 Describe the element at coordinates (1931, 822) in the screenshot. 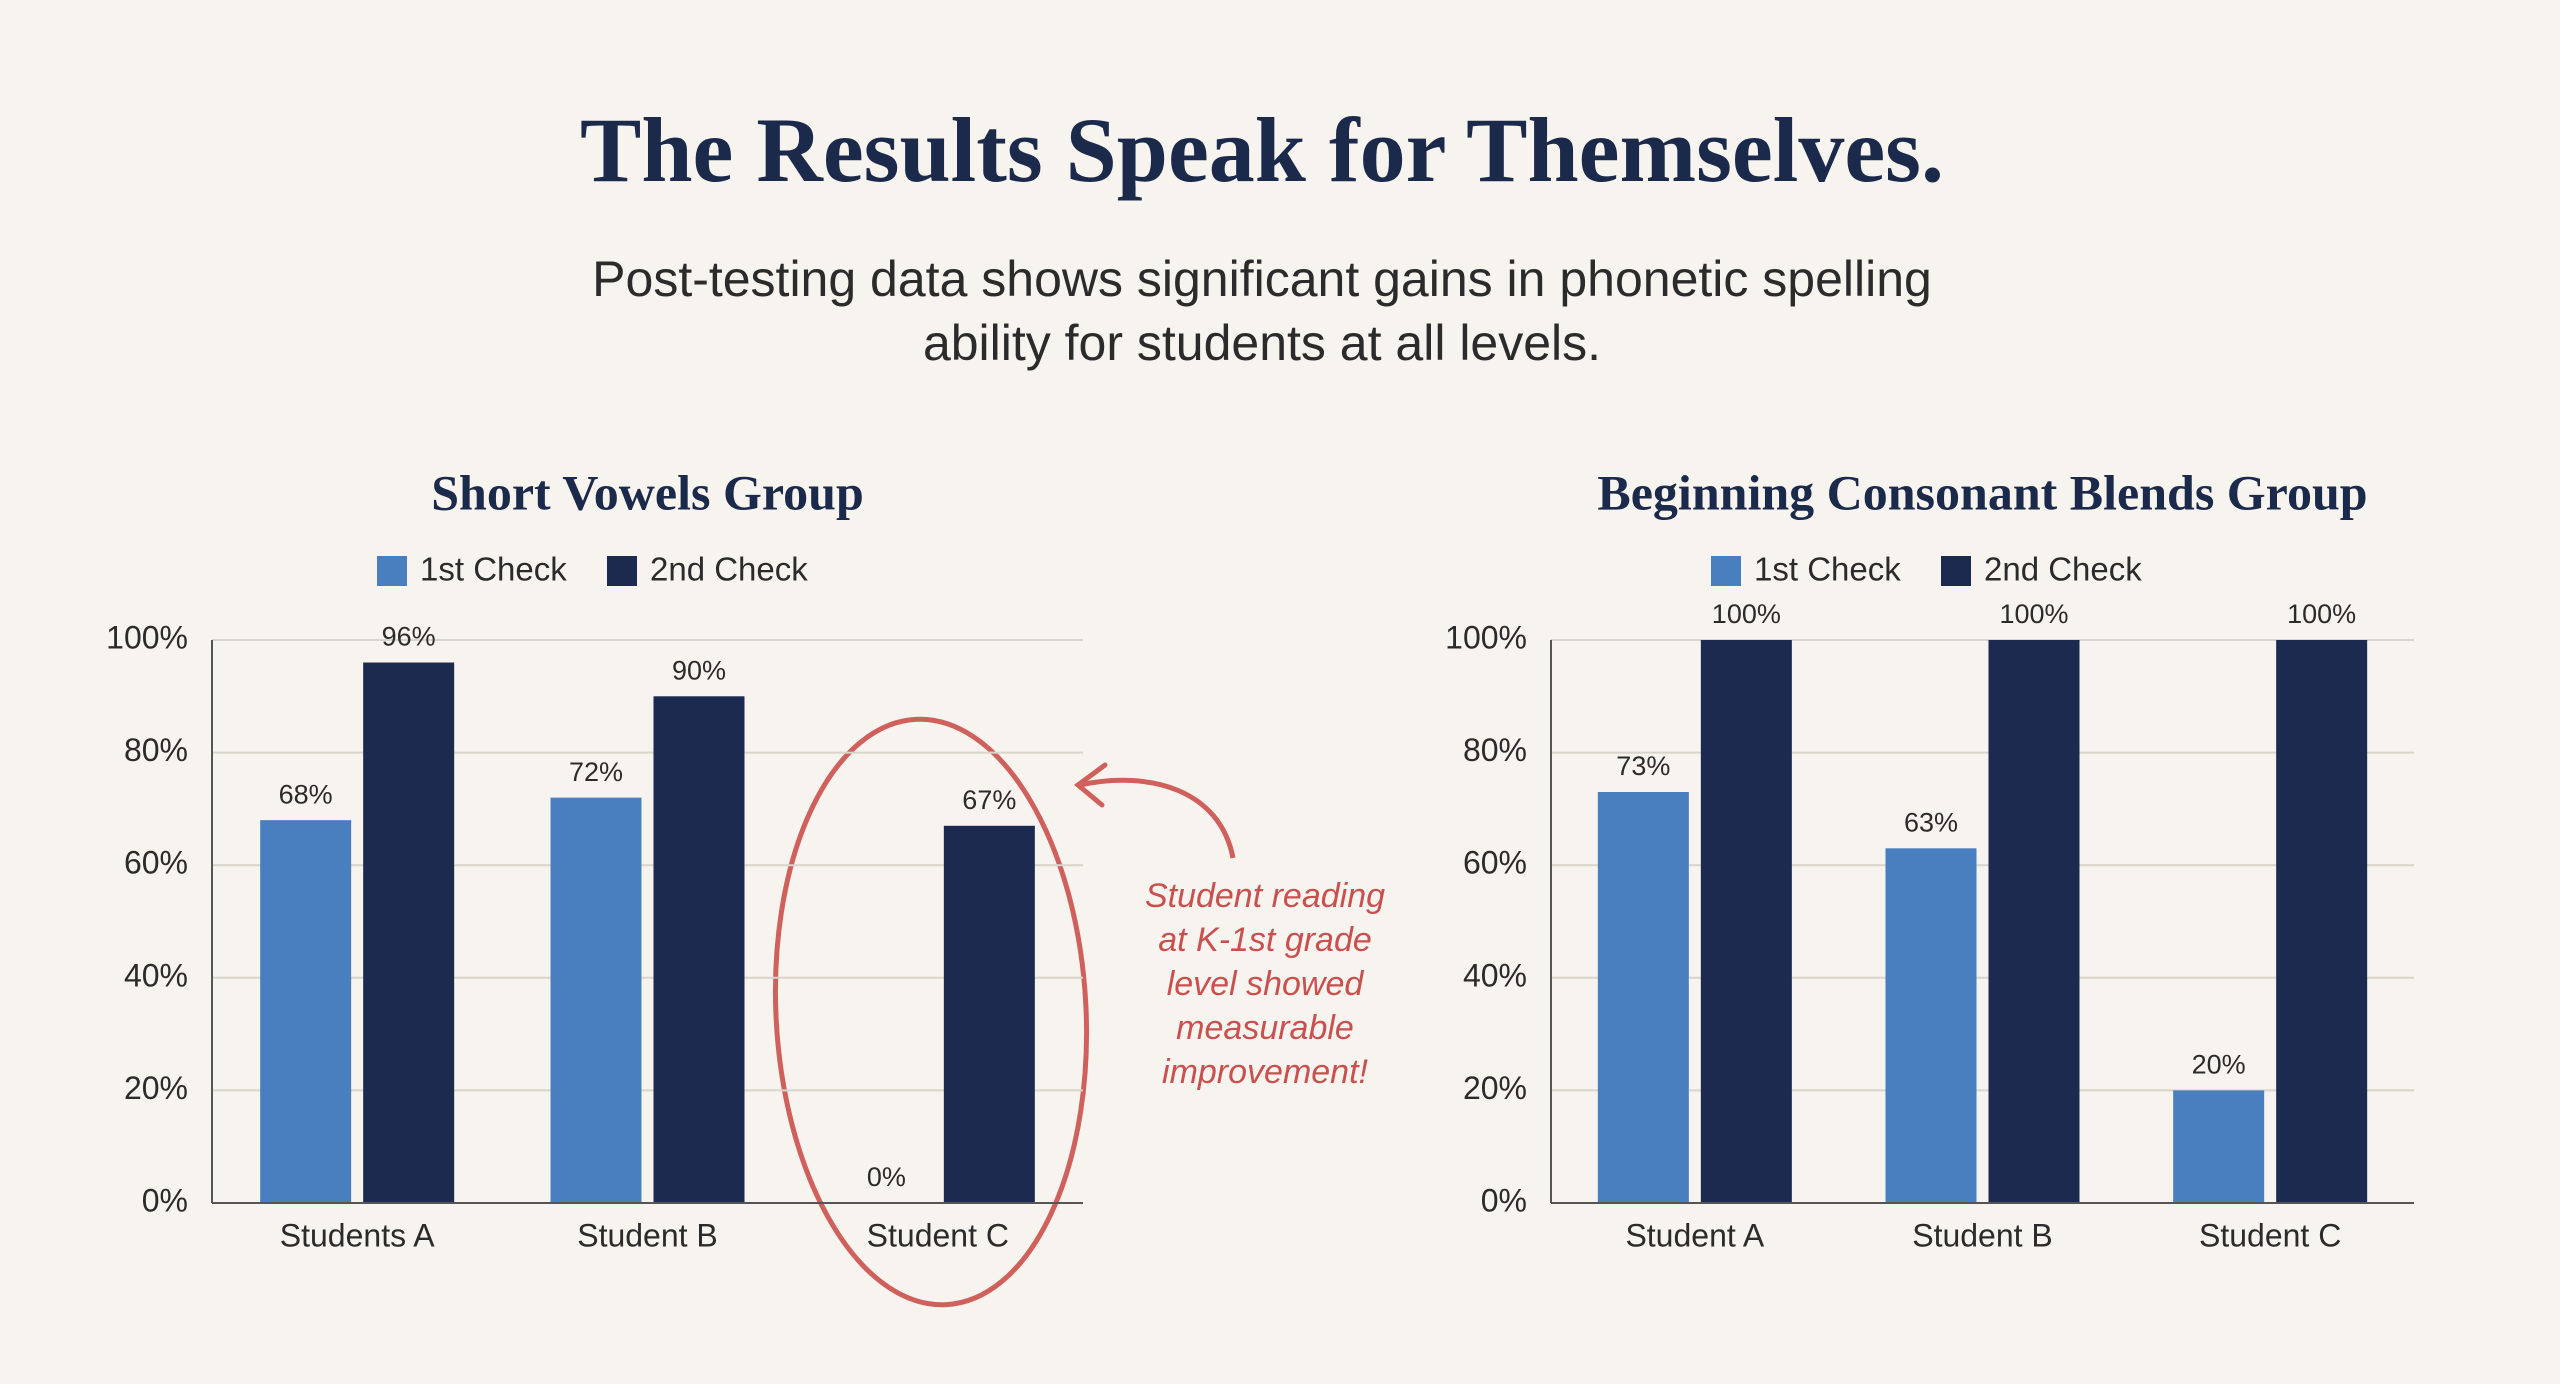

I see `value-label: 63%` at that location.